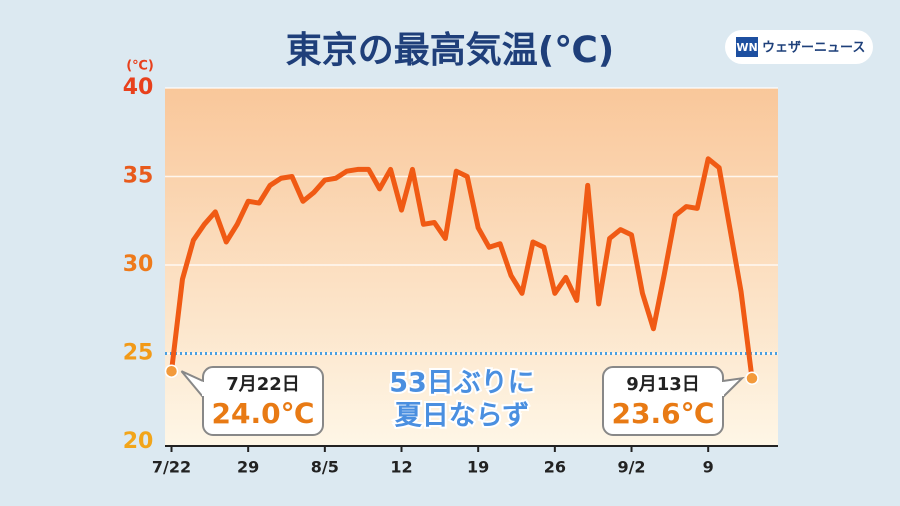 The width and height of the screenshot is (900, 506). I want to click on note: 夏日ならず, so click(462, 416).